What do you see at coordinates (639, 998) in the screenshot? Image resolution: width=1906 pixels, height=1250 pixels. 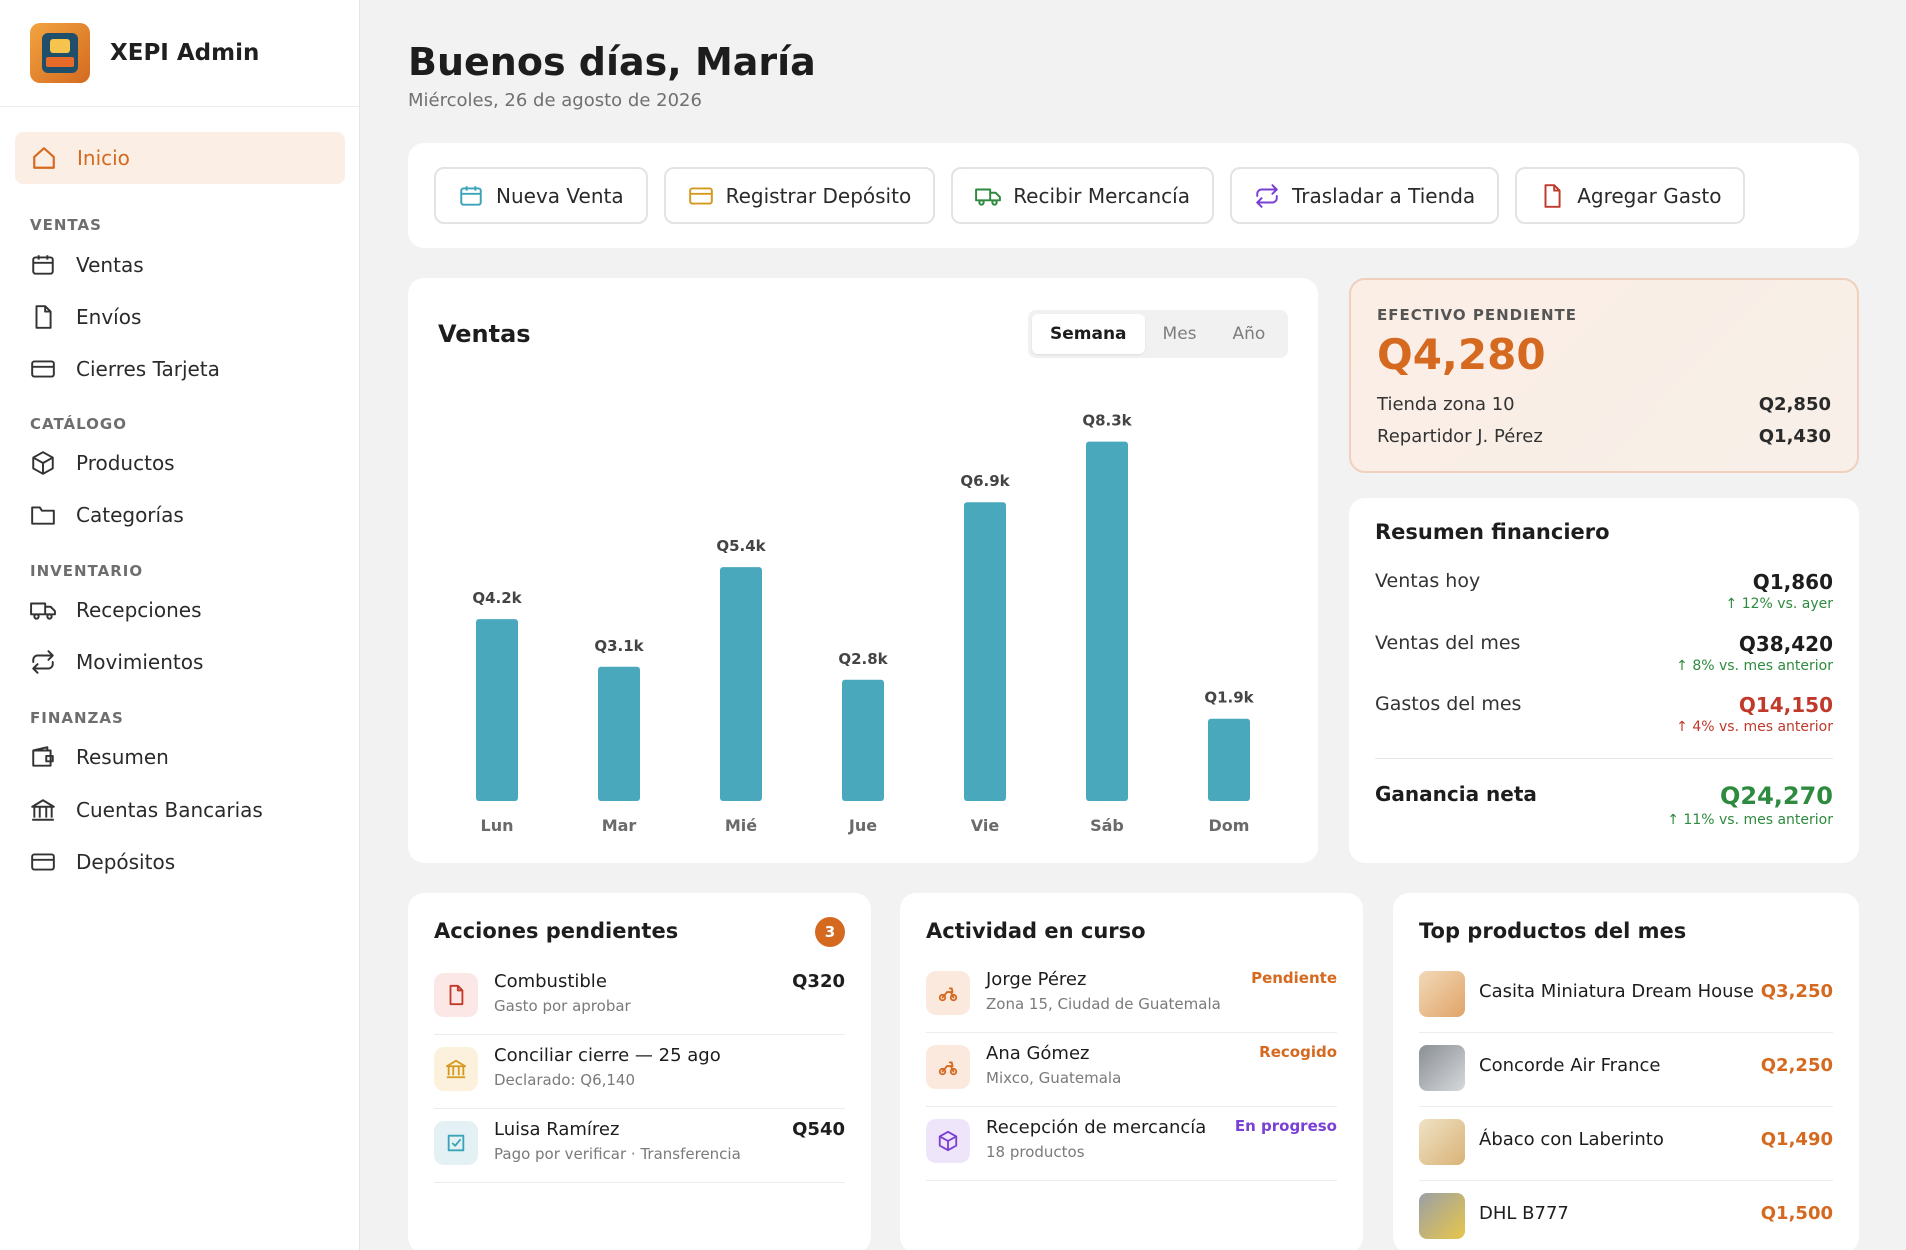 I see `list-item: Combustible Gasto por aprobar Q320` at bounding box center [639, 998].